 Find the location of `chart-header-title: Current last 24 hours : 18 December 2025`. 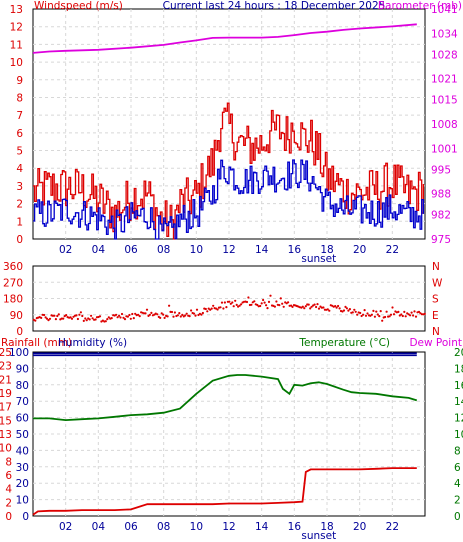

chart-header-title: Current last 24 hours : 18 December 2025 is located at coordinates (274, 6).